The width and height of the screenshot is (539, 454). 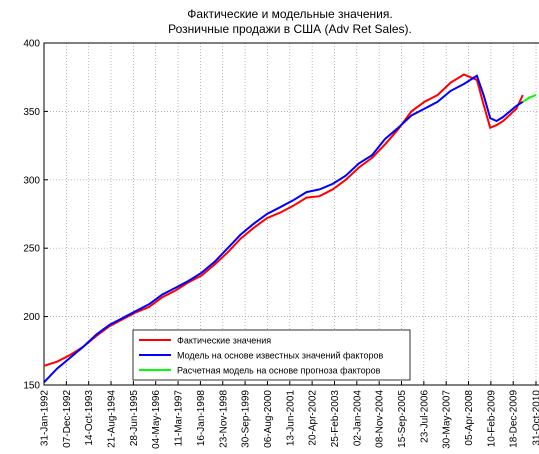 What do you see at coordinates (67, 419) in the screenshot?
I see `x-tick-label: 07-Dec-1992` at bounding box center [67, 419].